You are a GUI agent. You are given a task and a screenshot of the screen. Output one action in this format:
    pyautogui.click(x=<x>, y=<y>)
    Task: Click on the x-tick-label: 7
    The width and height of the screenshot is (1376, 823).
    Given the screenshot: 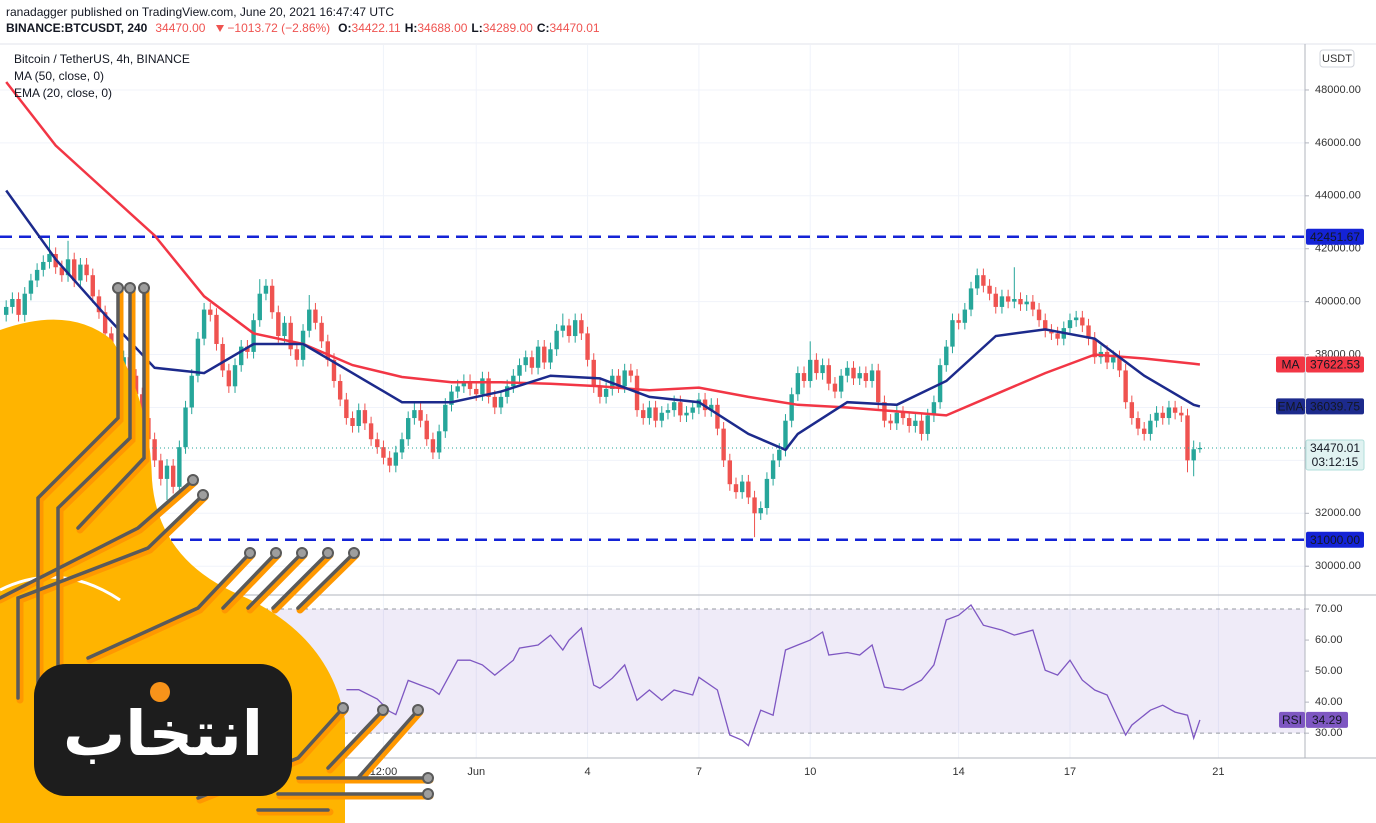 What is the action you would take?
    pyautogui.click(x=699, y=772)
    